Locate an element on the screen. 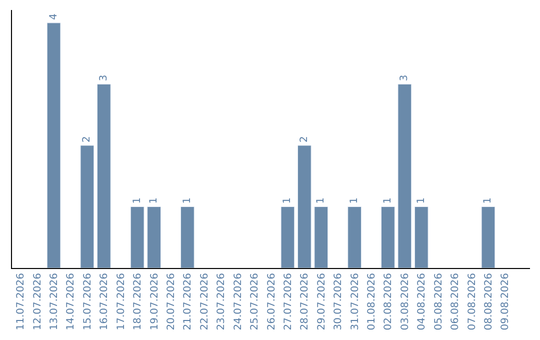 This screenshot has height=340, width=540. x-tick-label: 12.07.2026 is located at coordinates (38, 301).